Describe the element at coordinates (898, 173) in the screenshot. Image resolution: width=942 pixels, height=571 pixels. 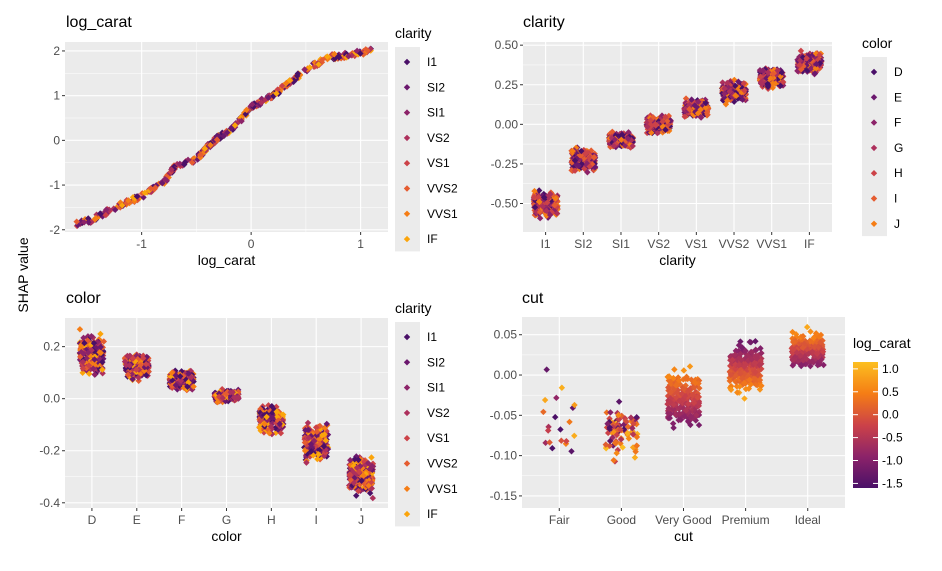
I see `legend-label: H` at that location.